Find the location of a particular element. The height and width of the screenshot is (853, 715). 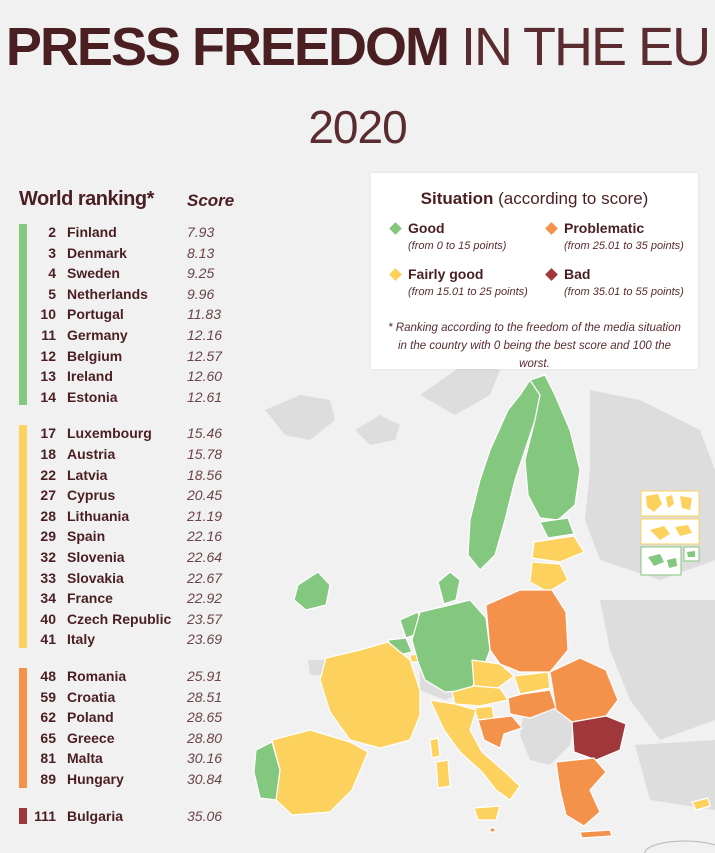

problematic-diamond-icon is located at coordinates (551, 228).